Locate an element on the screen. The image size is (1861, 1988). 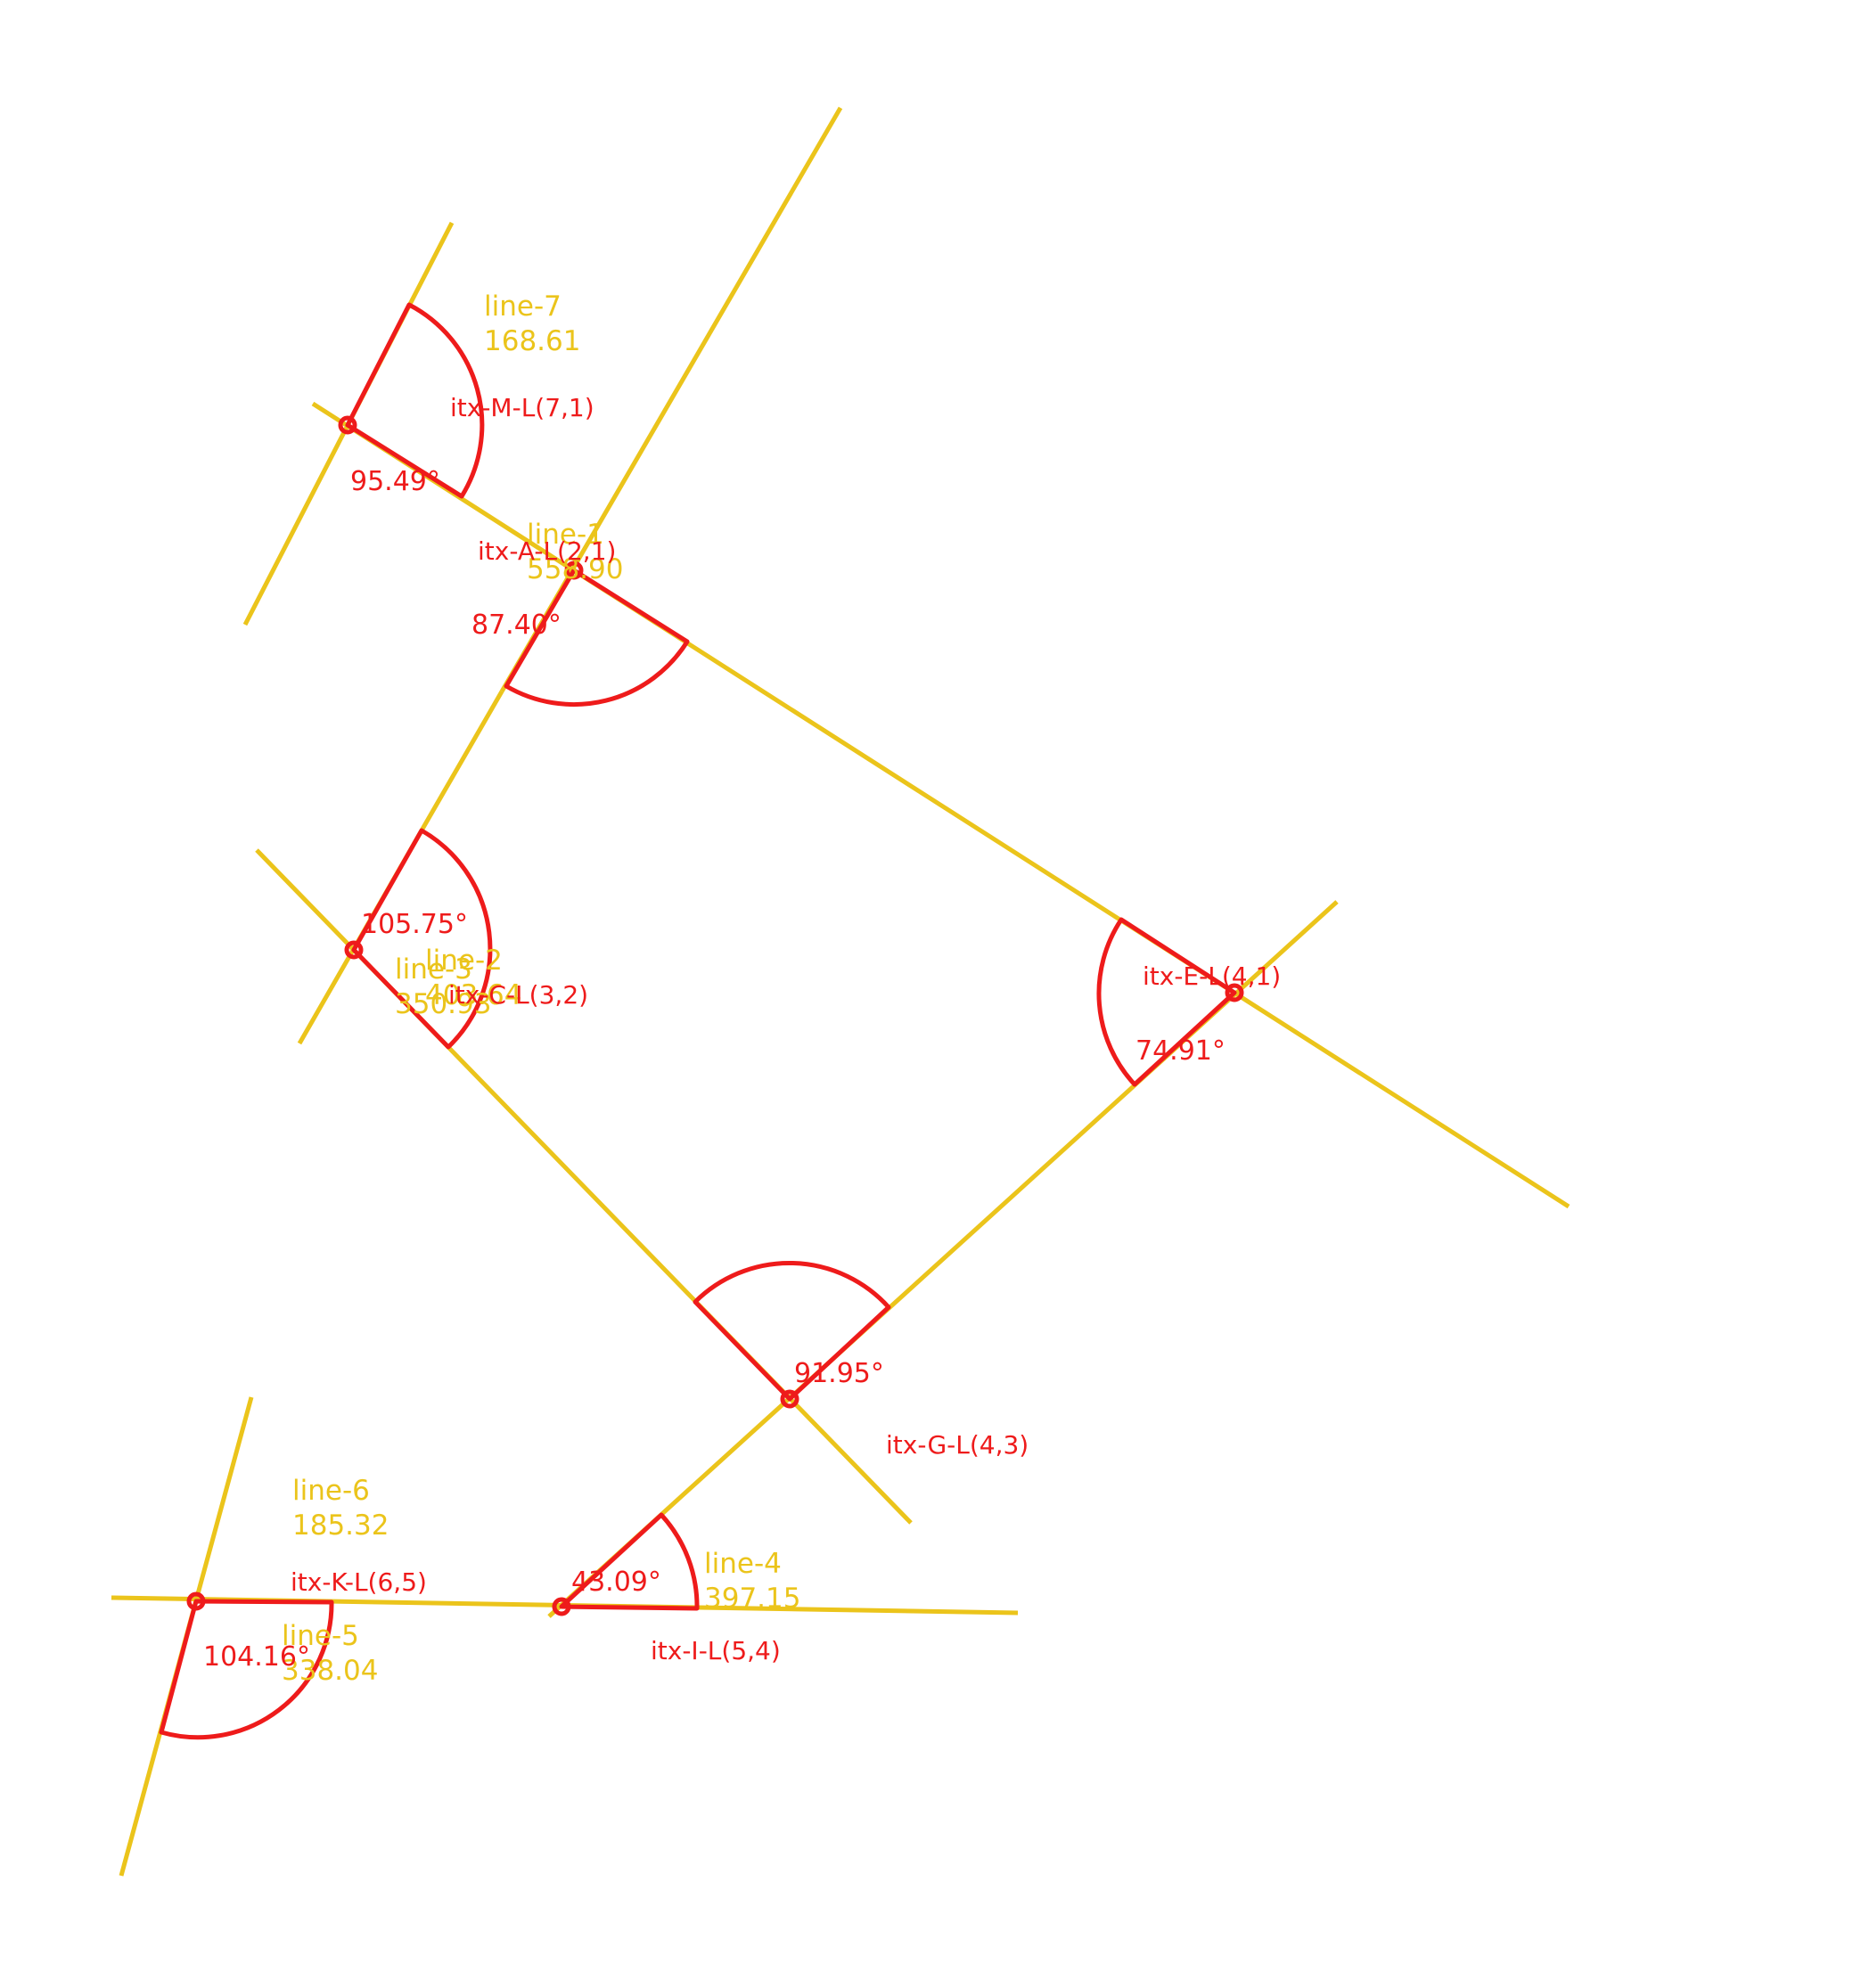
line-label-name-3: line-3 is located at coordinates (433, 969).